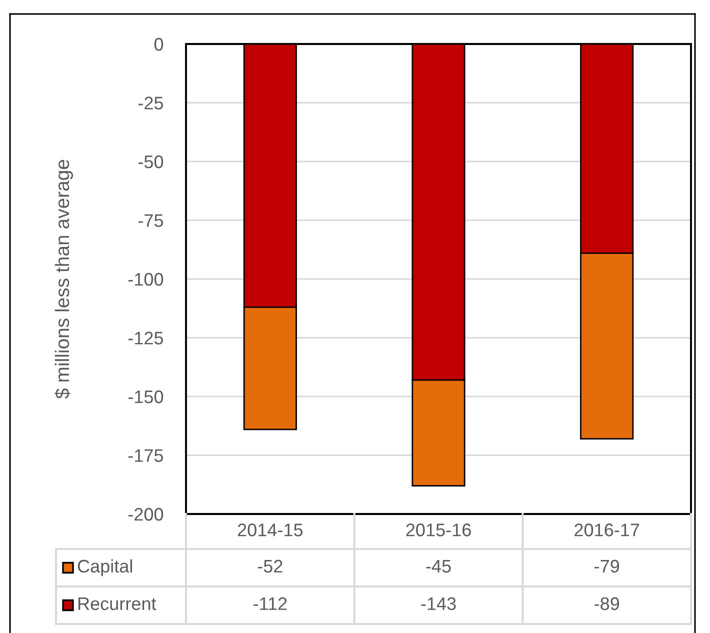 Image resolution: width=710 pixels, height=633 pixels. Describe the element at coordinates (146, 397) in the screenshot. I see `y-tick-label: -150` at that location.